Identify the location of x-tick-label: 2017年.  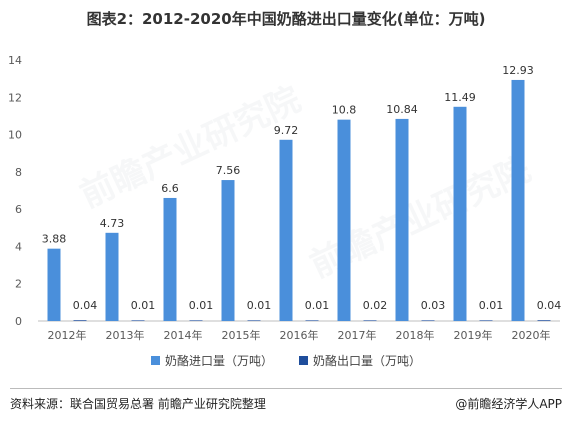
(357, 335).